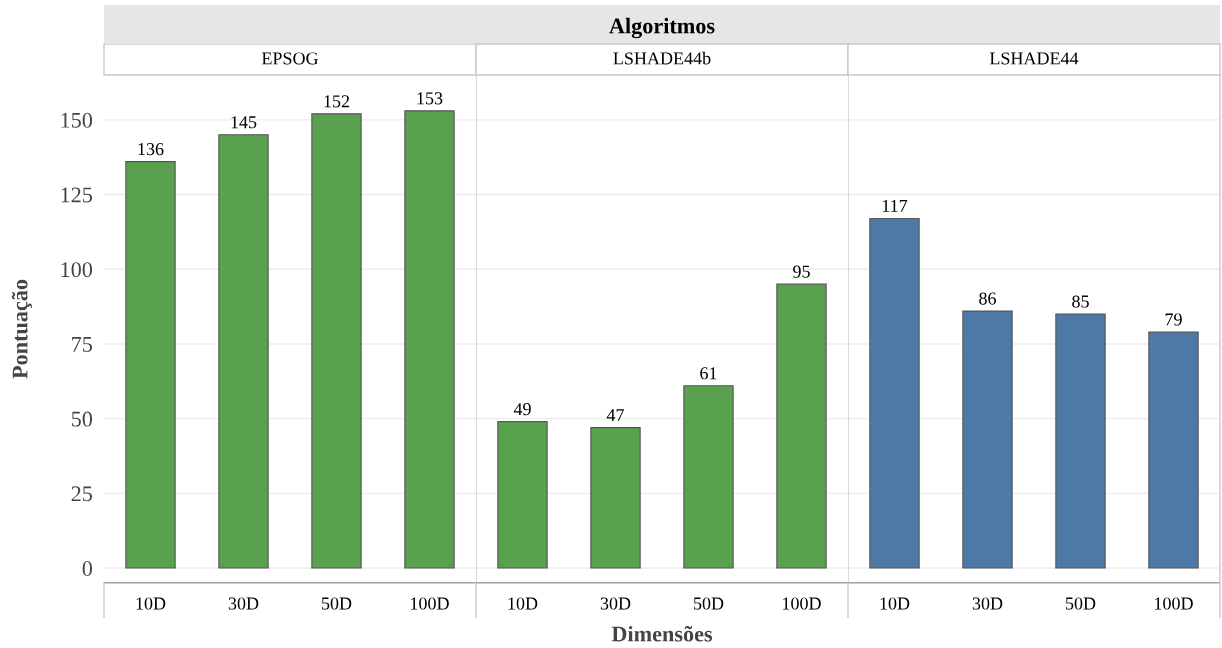  What do you see at coordinates (77, 270) in the screenshot?
I see `y-tick-label: 100` at bounding box center [77, 270].